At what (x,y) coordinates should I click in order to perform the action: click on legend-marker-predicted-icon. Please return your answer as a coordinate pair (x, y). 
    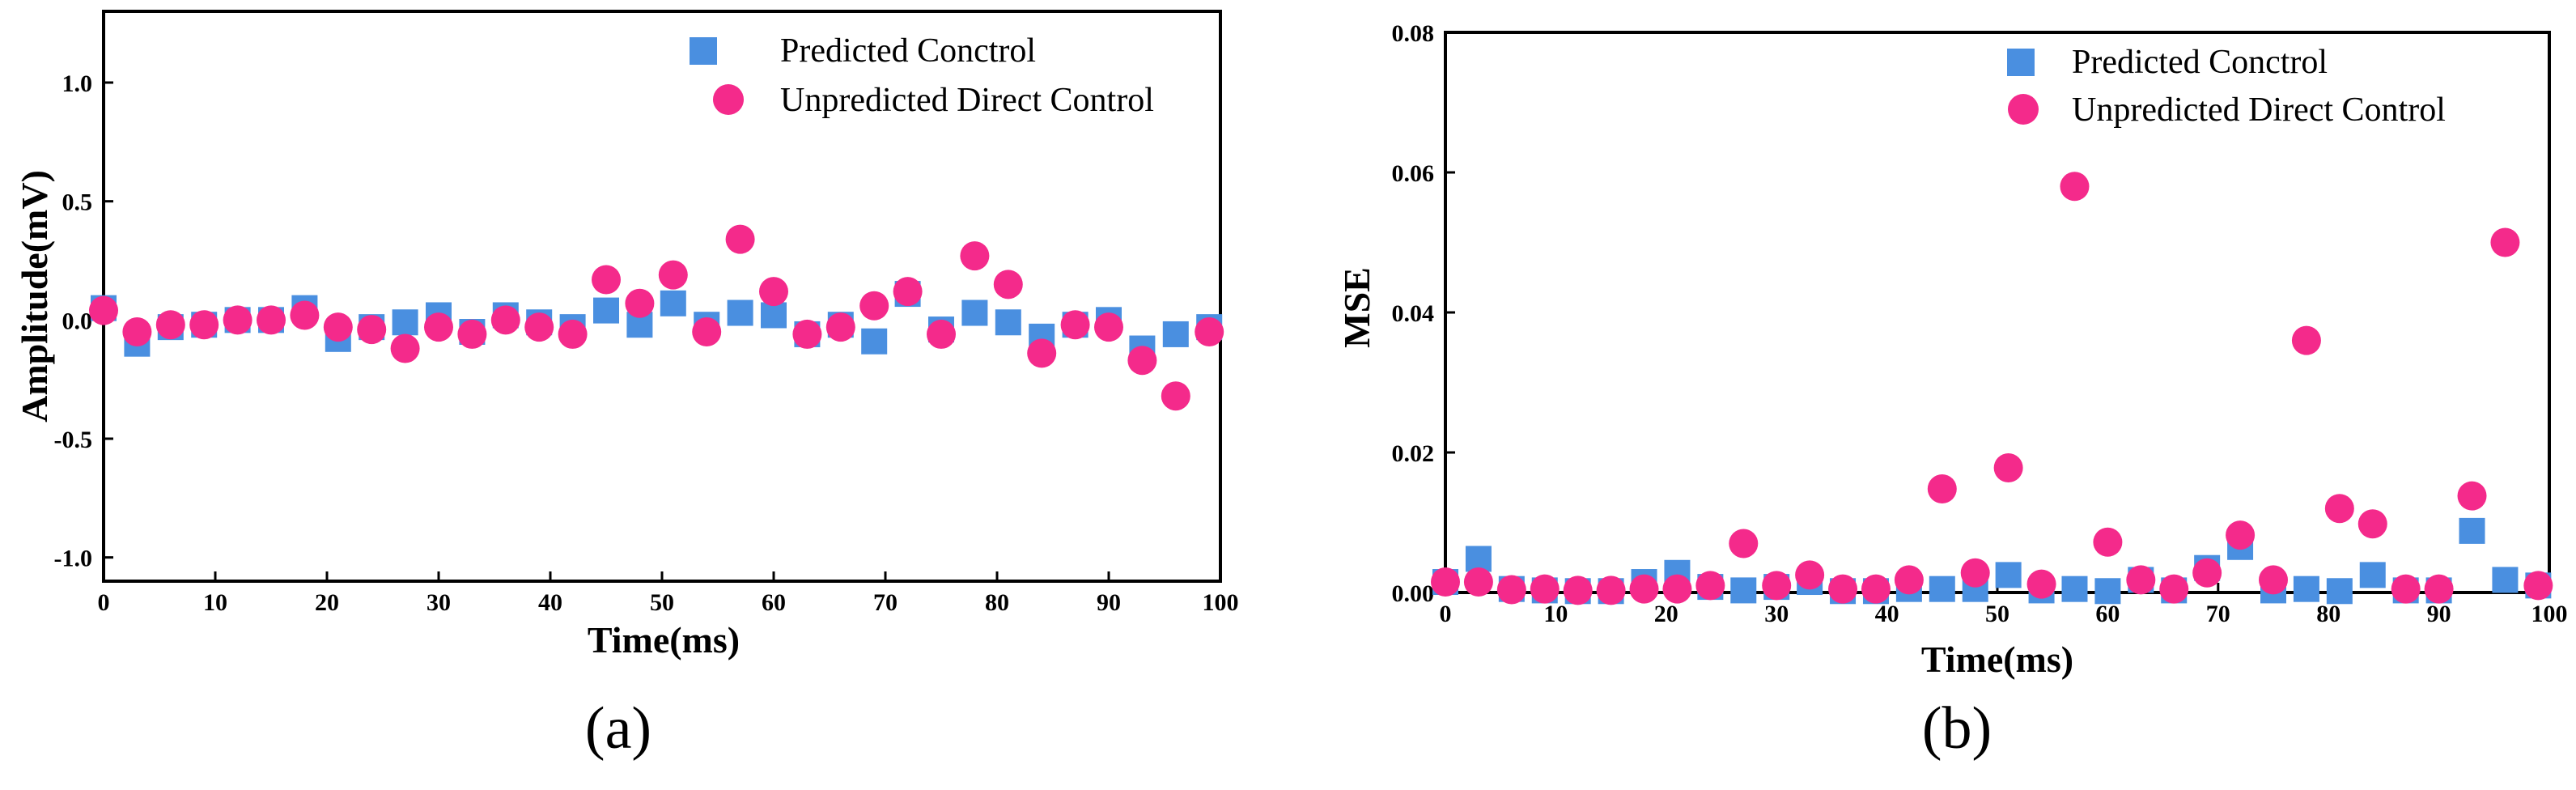
    Looking at the image, I should click on (703, 51).